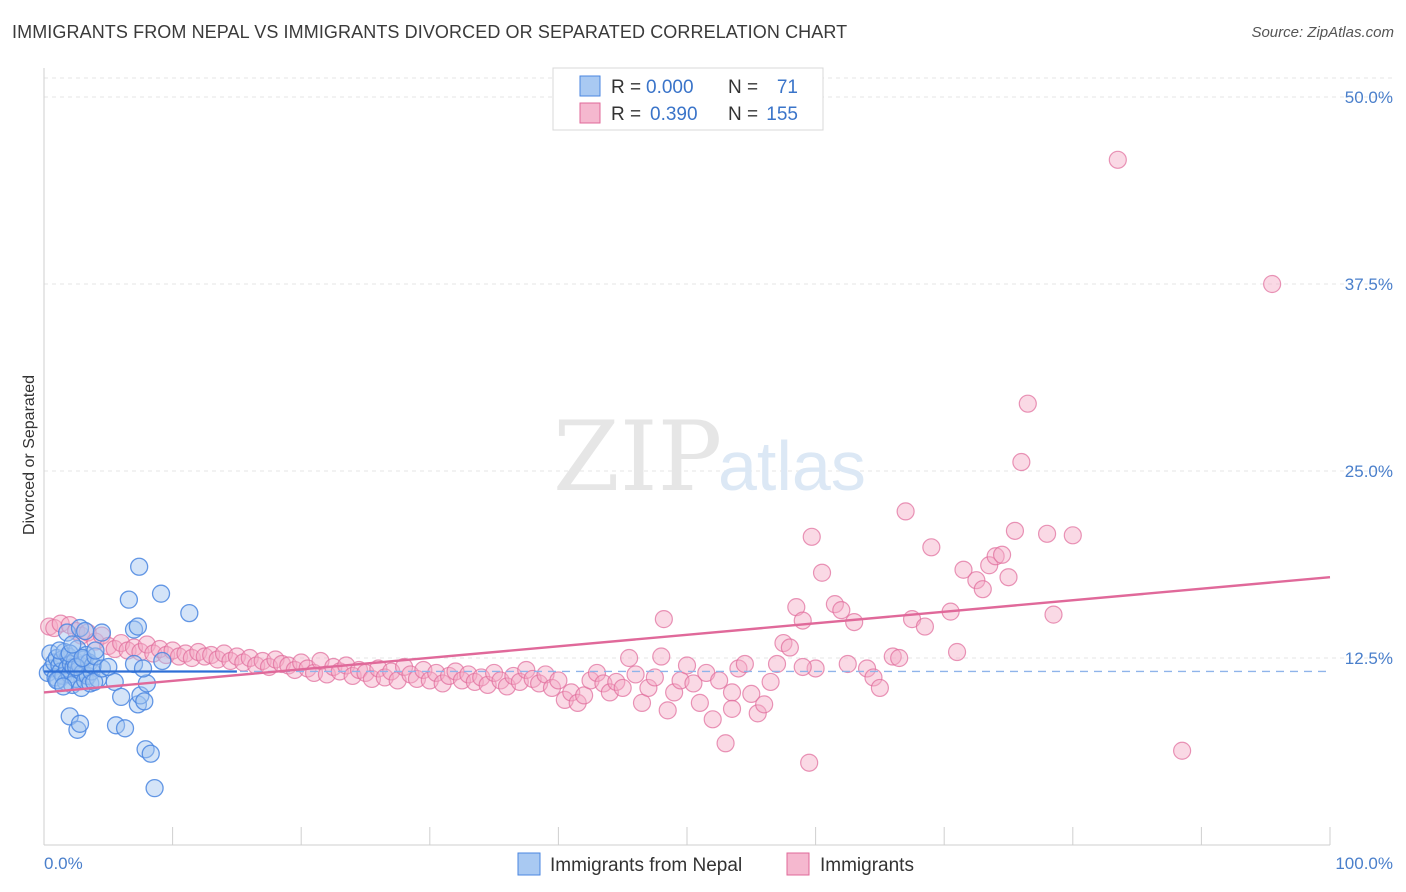 This screenshot has width=1406, height=892. Describe the element at coordinates (743, 114) in the screenshot. I see `legend-n-label-1: N =` at that location.